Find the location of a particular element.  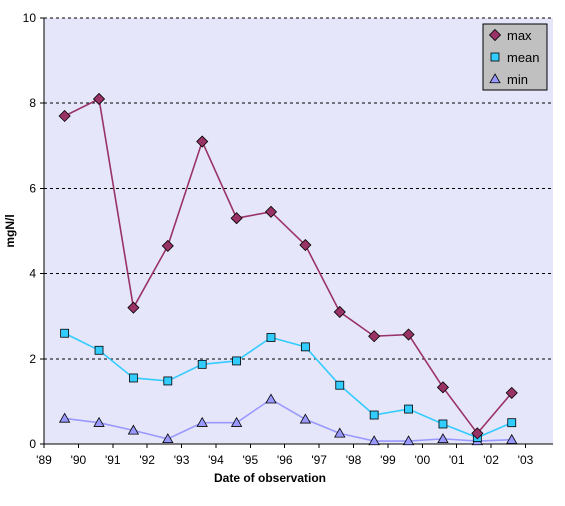

y-tick-label: 10 is located at coordinates (30, 18).